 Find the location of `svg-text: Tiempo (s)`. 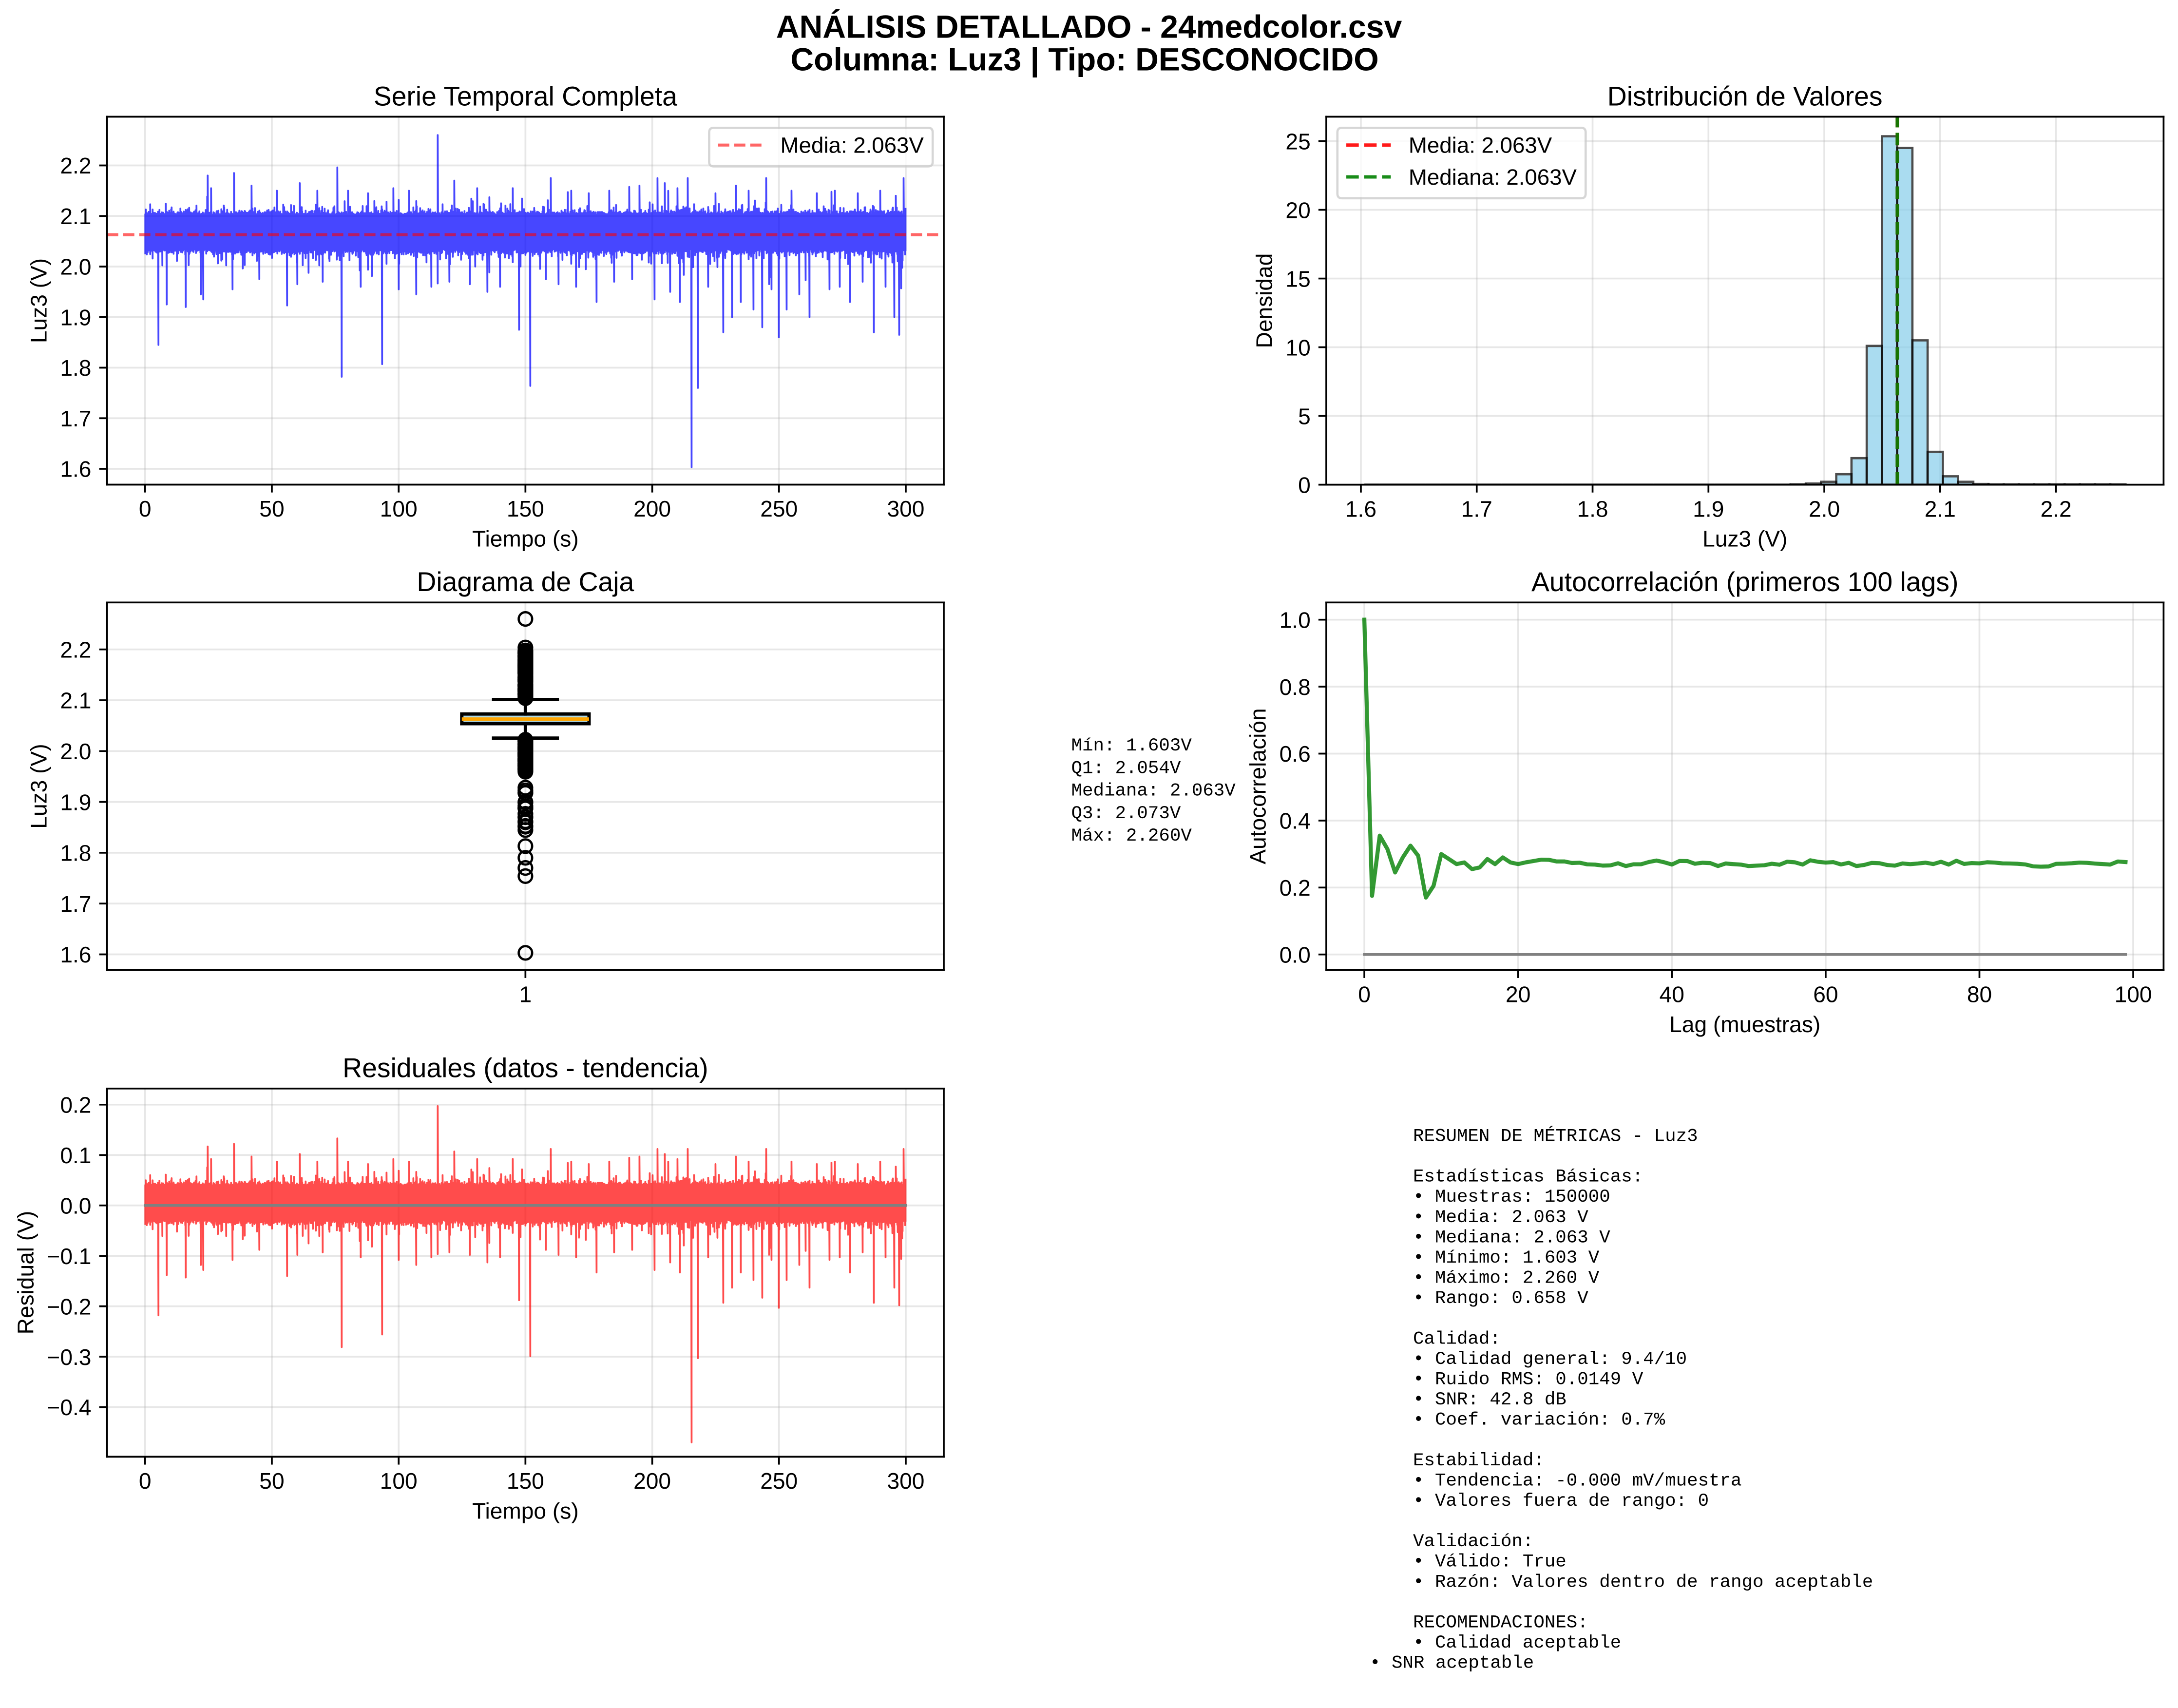

svg-text: Tiempo (s) is located at coordinates (526, 539).